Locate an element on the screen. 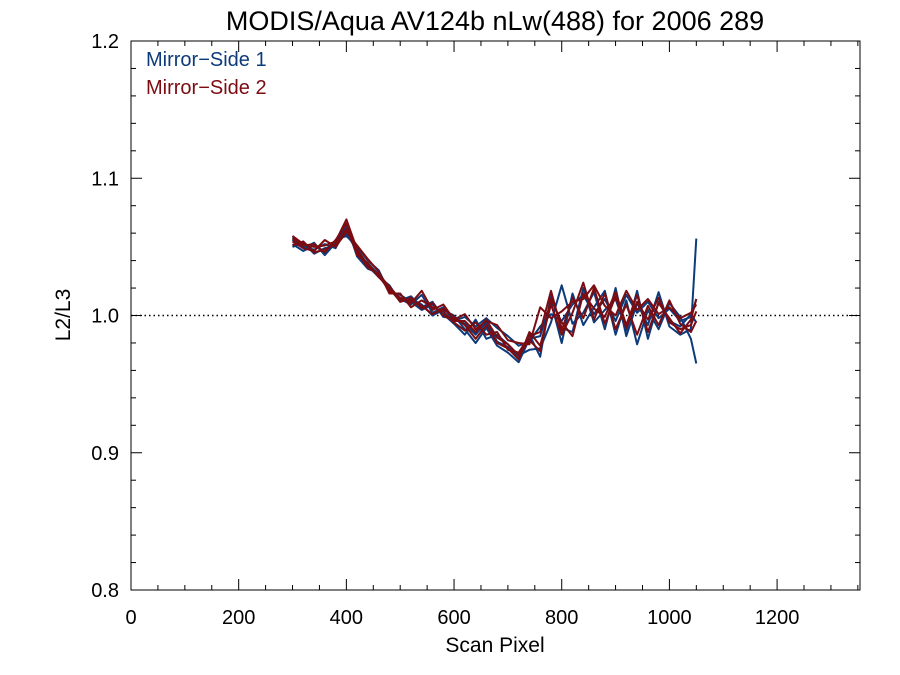  y-tick-label: 0.9 is located at coordinates (105, 454).